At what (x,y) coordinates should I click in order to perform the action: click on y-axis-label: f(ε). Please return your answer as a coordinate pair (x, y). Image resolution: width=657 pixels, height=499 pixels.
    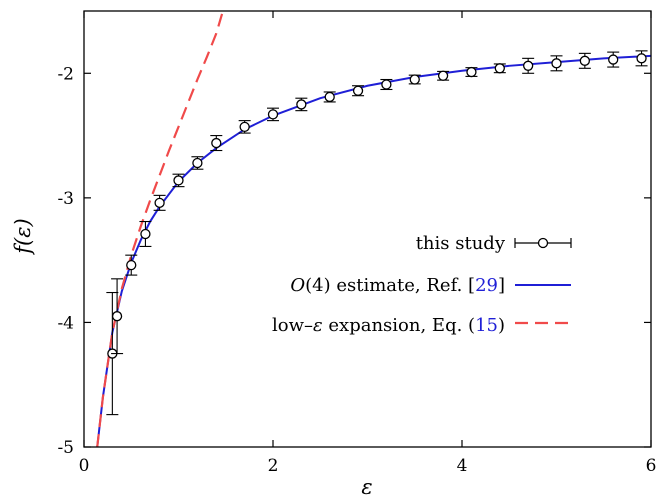
    Looking at the image, I should click on (23, 236).